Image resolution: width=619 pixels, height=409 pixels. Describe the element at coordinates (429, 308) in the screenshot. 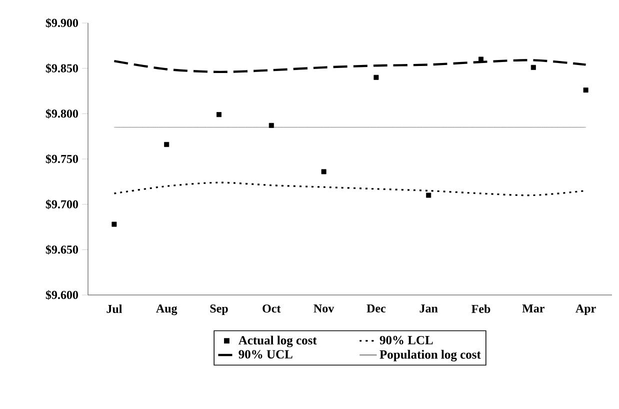

I see `x-tick-label: Jan` at that location.